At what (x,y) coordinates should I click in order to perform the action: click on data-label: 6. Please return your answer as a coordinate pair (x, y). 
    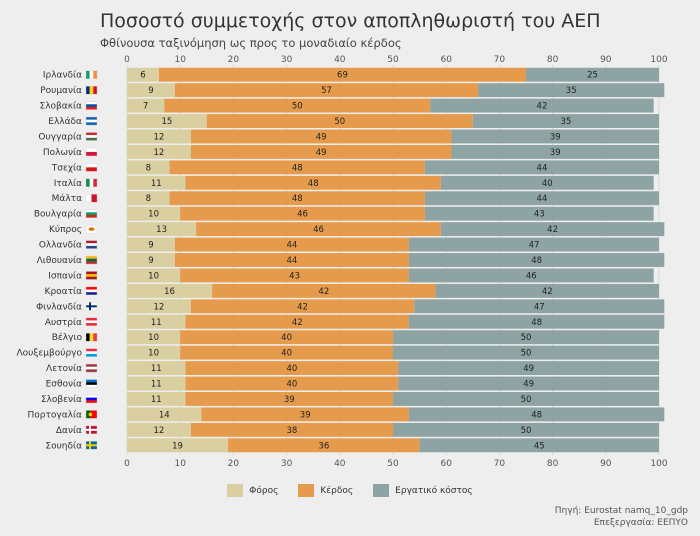
    Looking at the image, I should click on (142, 76).